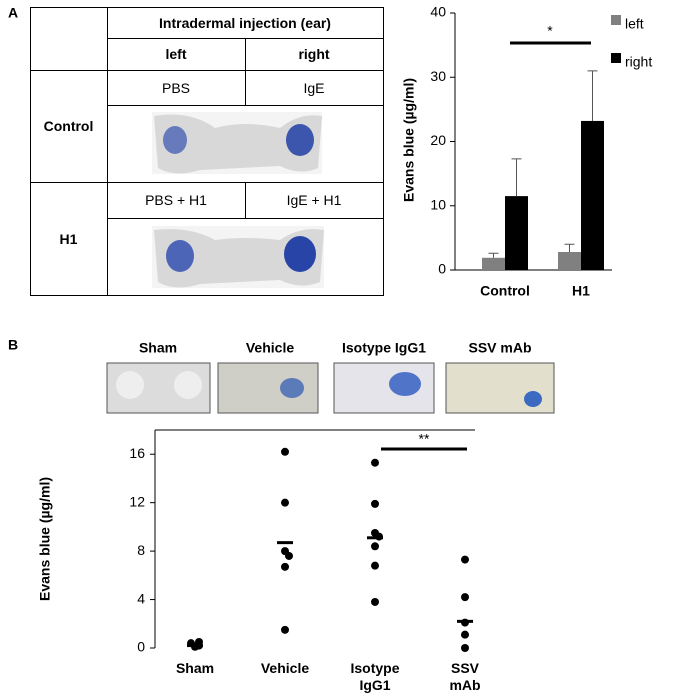 The height and width of the screenshot is (700, 680). What do you see at coordinates (13, 13) in the screenshot?
I see `panel-label: A` at bounding box center [13, 13].